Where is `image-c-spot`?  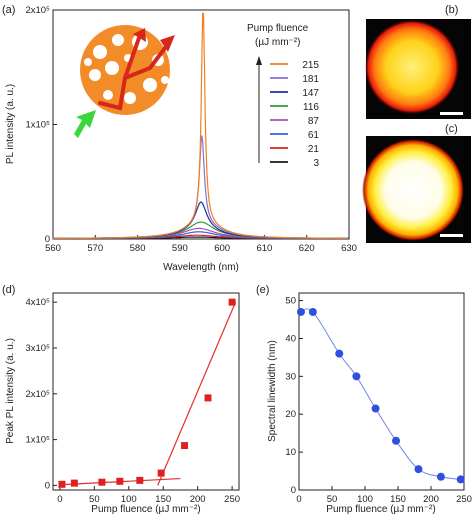 image-c-spot is located at coordinates (413, 190).